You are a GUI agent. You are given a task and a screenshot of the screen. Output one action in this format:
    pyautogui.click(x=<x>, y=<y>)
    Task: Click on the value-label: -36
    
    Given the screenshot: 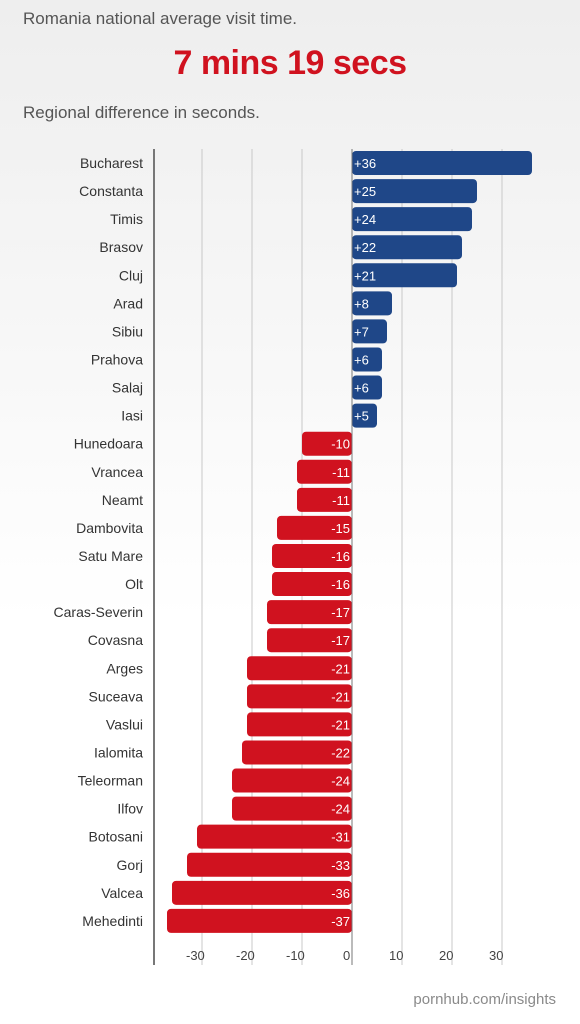 What is the action you would take?
    pyautogui.click(x=340, y=893)
    